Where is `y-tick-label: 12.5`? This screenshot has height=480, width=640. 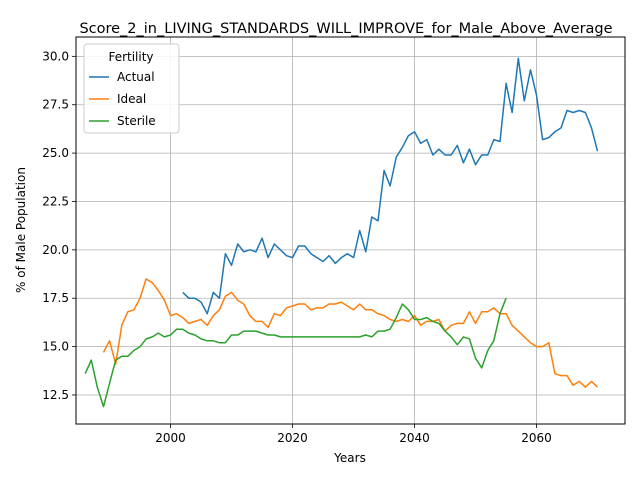
y-tick-label: 12.5 is located at coordinates (55, 395).